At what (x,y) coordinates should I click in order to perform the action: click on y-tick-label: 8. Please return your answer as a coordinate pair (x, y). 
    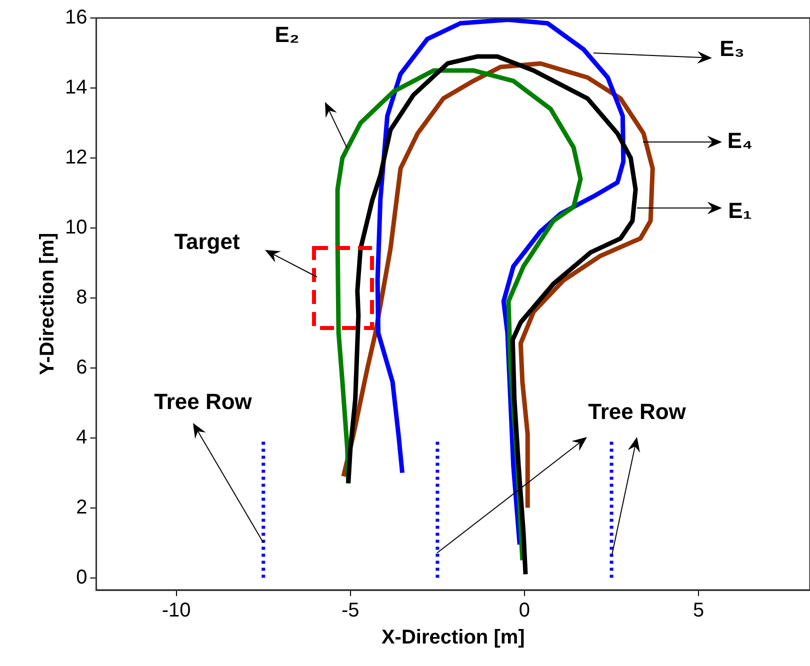
    Looking at the image, I should click on (82, 297).